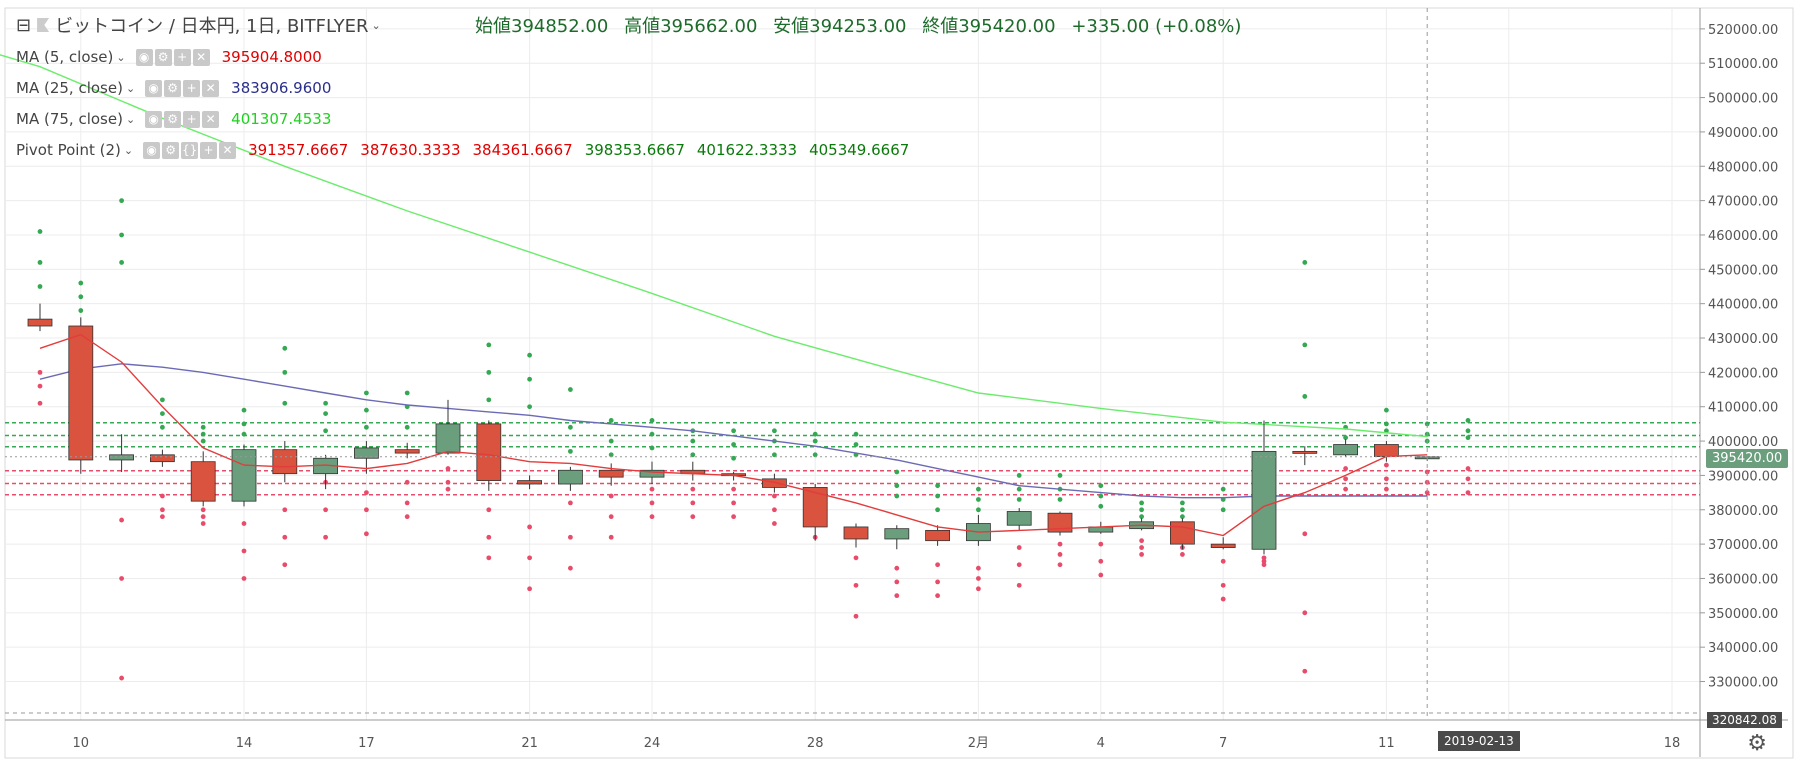 The height and width of the screenshot is (762, 1795). Describe the element at coordinates (989, 26) in the screenshot. I see `close-value: 終値395420.00` at that location.